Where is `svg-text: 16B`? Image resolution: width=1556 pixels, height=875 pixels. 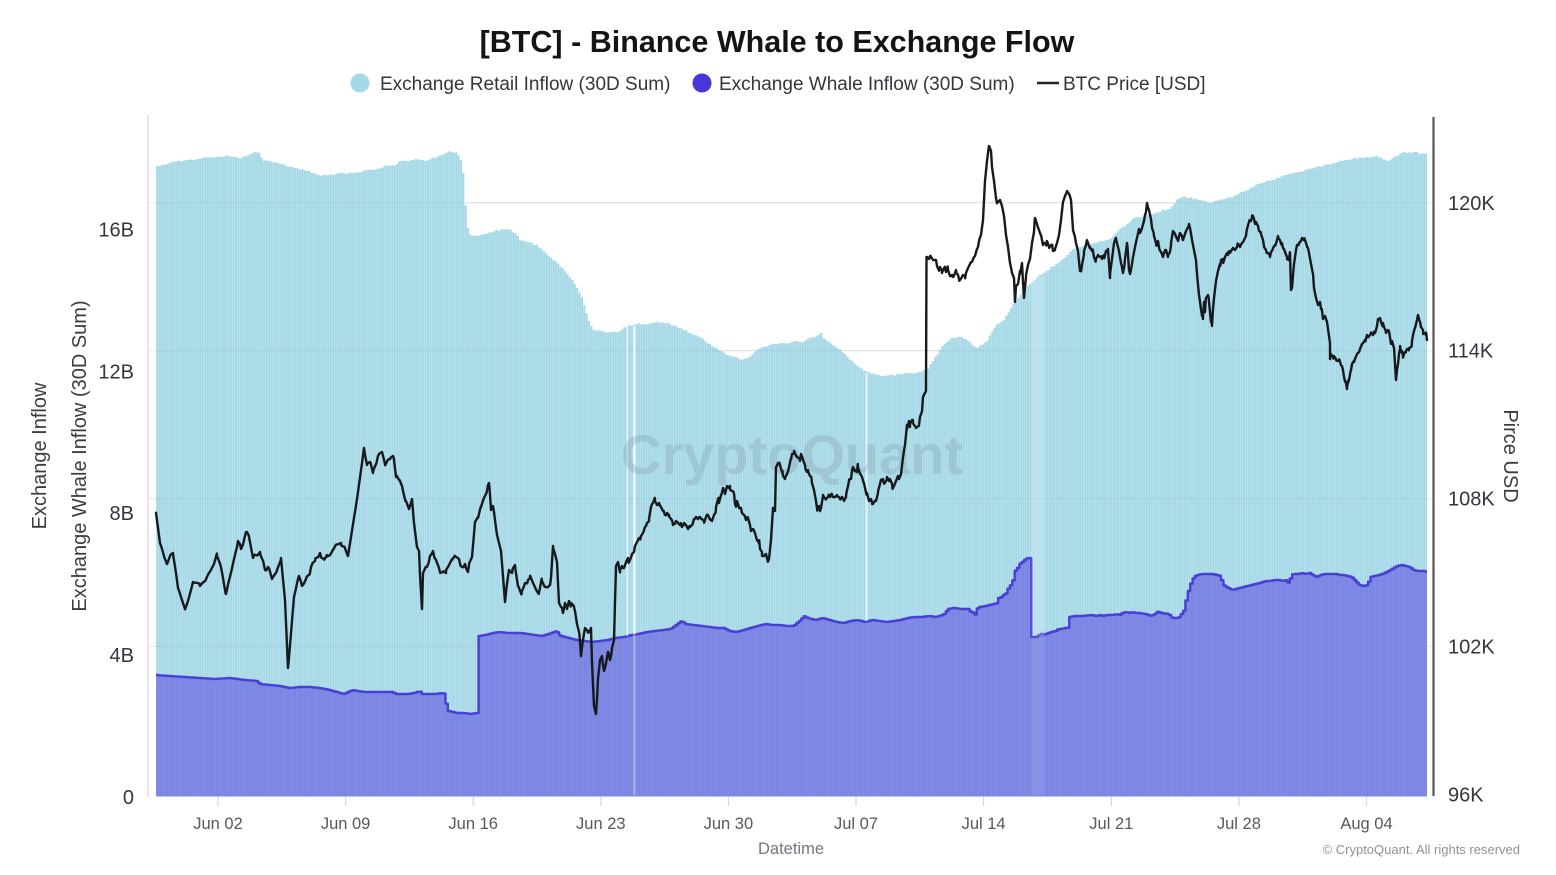 svg-text: 16B is located at coordinates (116, 230).